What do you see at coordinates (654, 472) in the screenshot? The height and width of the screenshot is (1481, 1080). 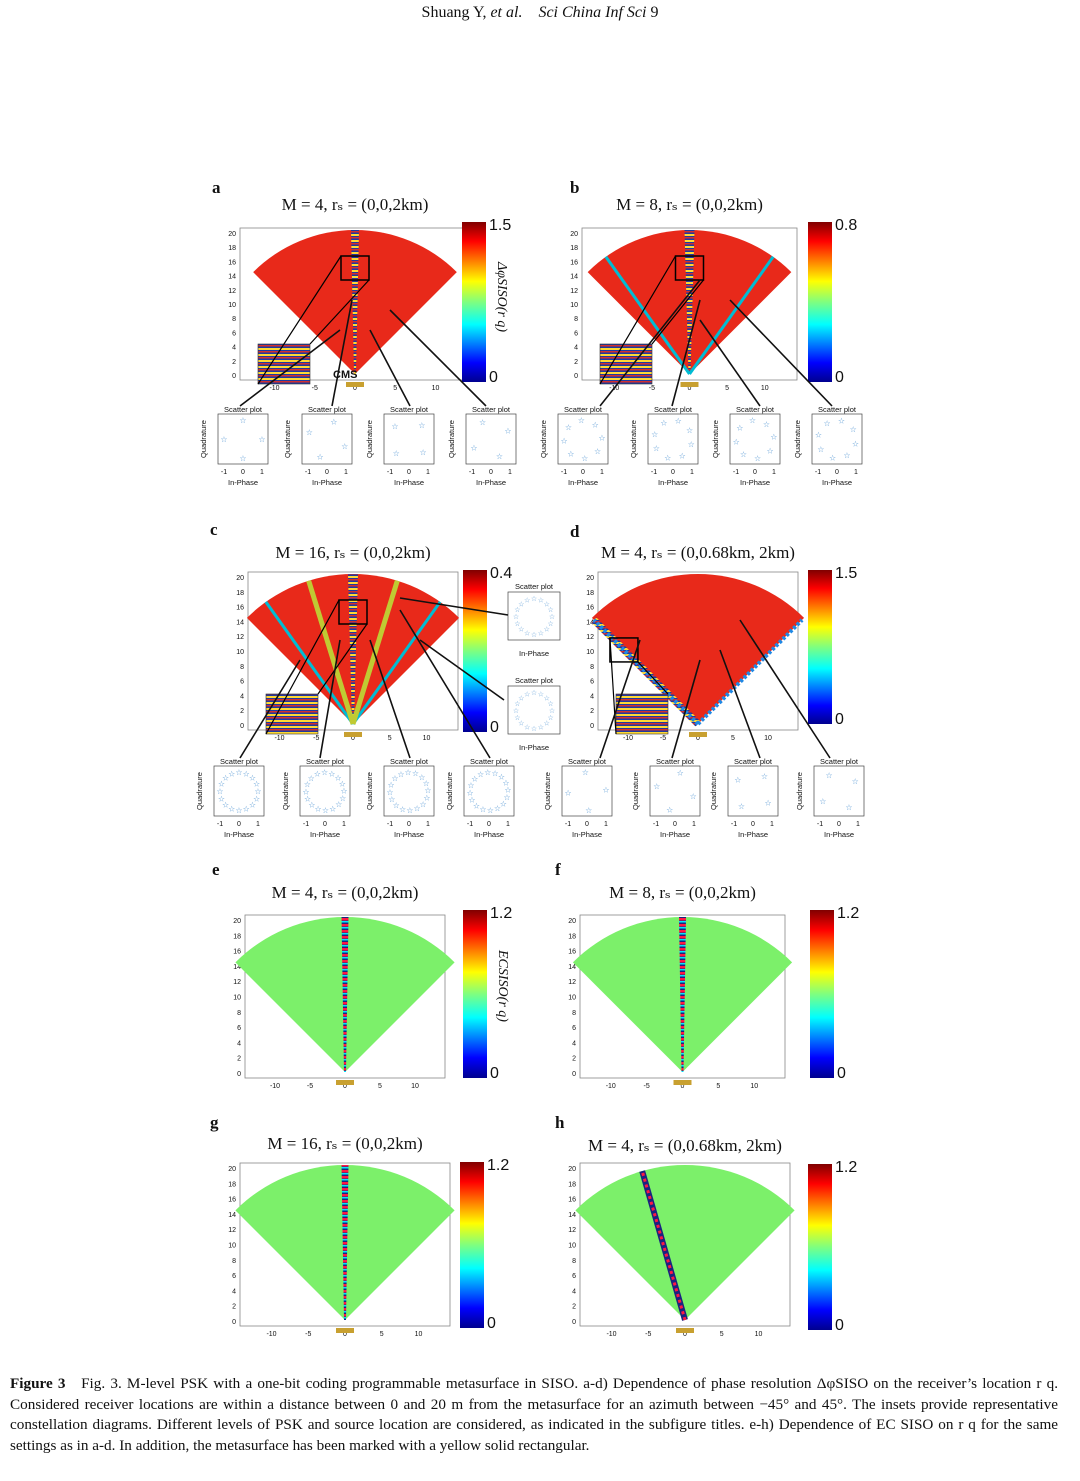 I see `scatter-x-tick: -1` at bounding box center [654, 472].